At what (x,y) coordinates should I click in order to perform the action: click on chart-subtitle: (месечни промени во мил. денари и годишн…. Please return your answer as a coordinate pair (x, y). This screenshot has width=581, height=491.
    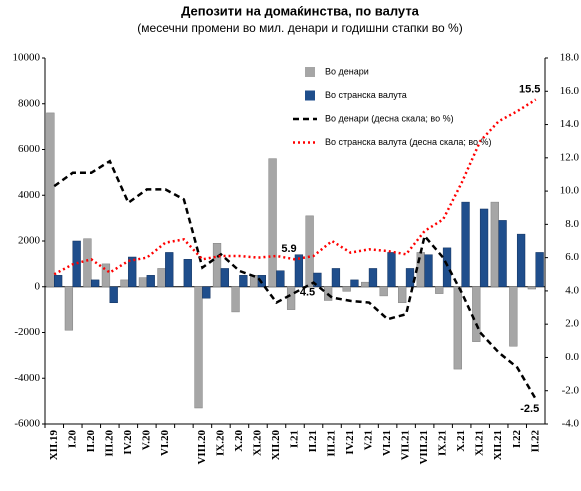
    Looking at the image, I should click on (299, 28).